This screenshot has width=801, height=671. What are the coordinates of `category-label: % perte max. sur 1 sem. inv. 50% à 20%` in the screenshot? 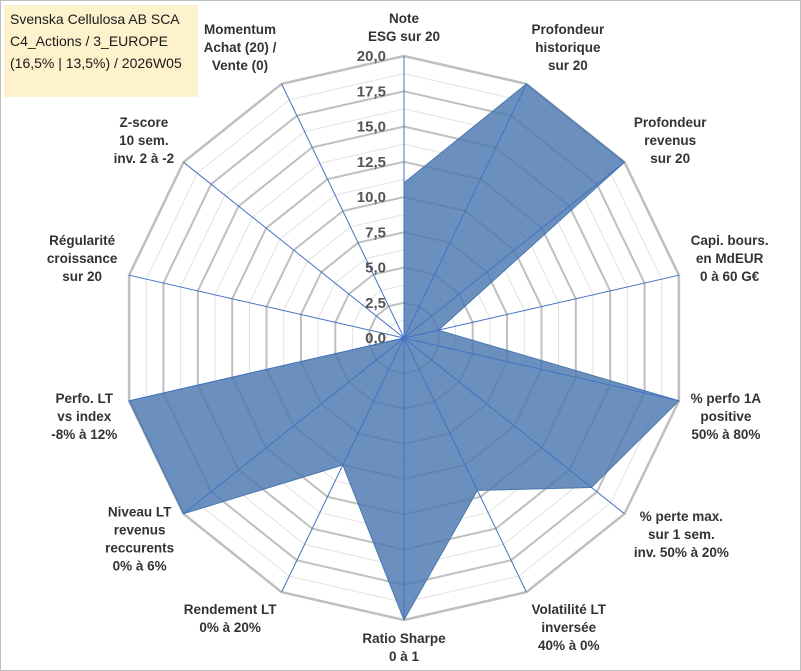 It's located at (681, 534).